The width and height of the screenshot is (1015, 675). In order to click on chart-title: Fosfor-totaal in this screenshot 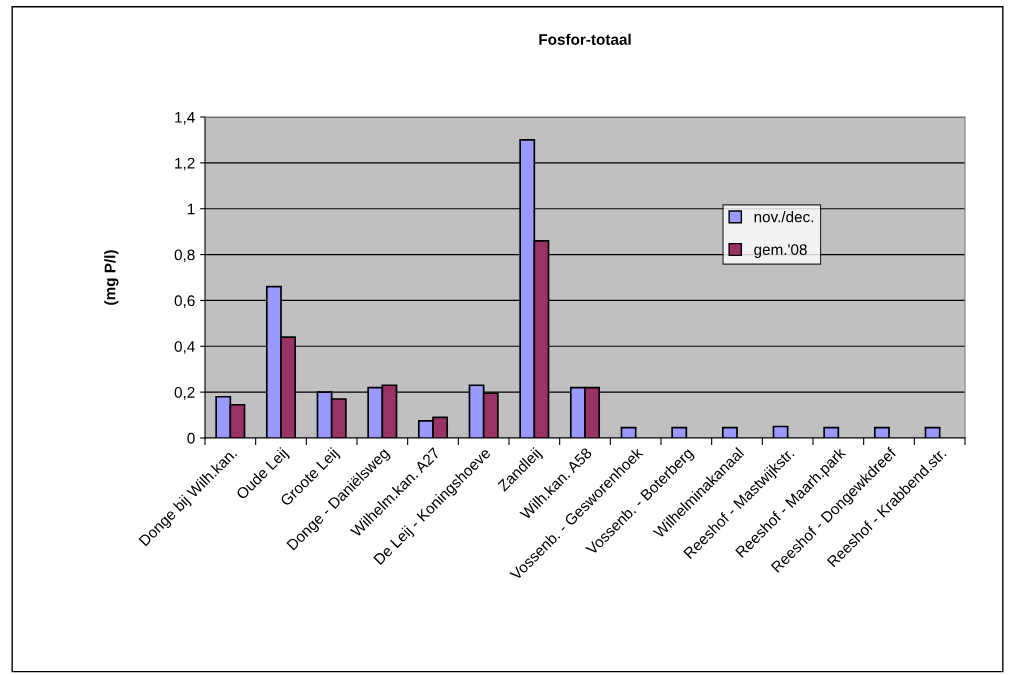, I will do `click(585, 39)`.